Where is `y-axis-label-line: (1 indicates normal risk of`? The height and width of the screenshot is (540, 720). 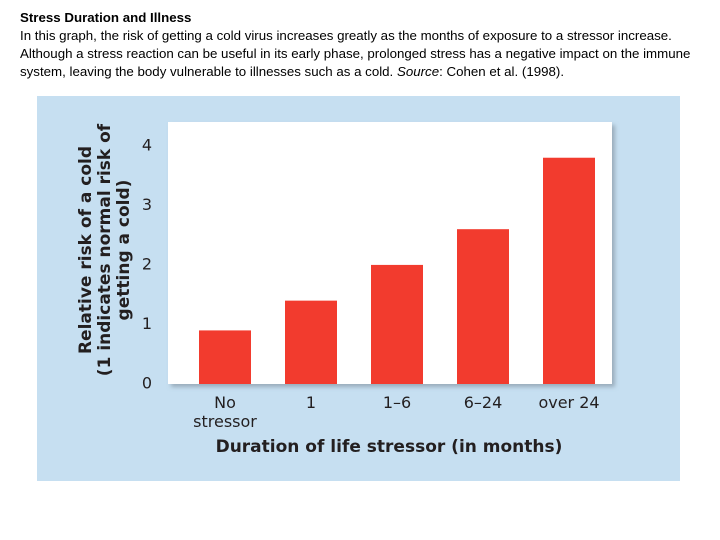 y-axis-label-line: (1 indicates normal risk of is located at coordinates (105, 249).